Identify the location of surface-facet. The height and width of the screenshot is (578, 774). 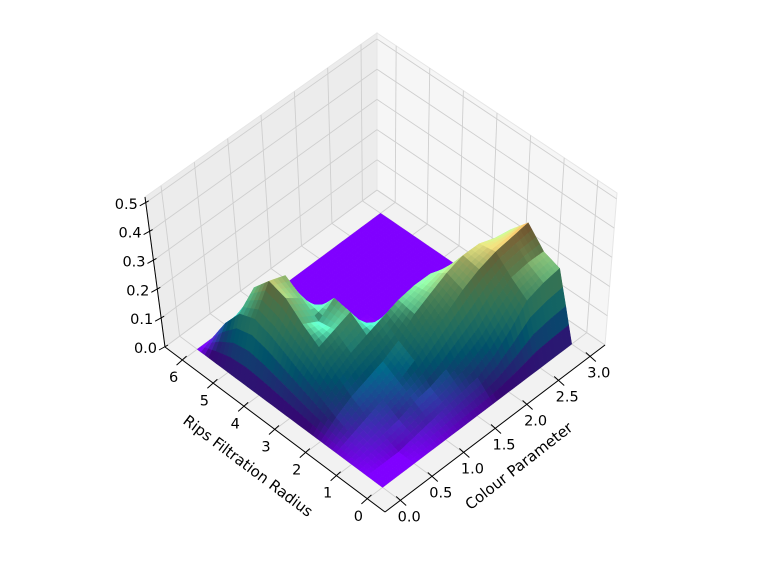
(382, 484).